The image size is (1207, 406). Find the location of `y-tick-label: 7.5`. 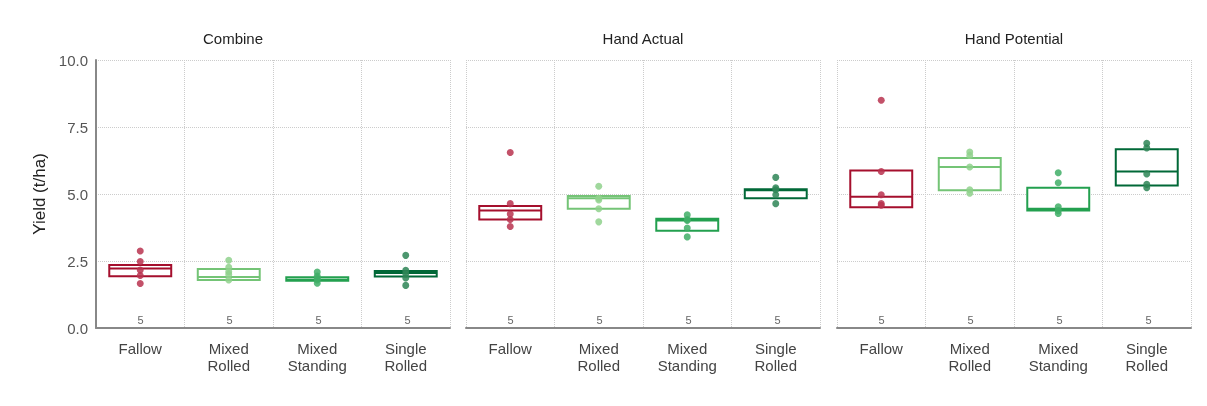

y-tick-label: 7.5 is located at coordinates (77, 127).